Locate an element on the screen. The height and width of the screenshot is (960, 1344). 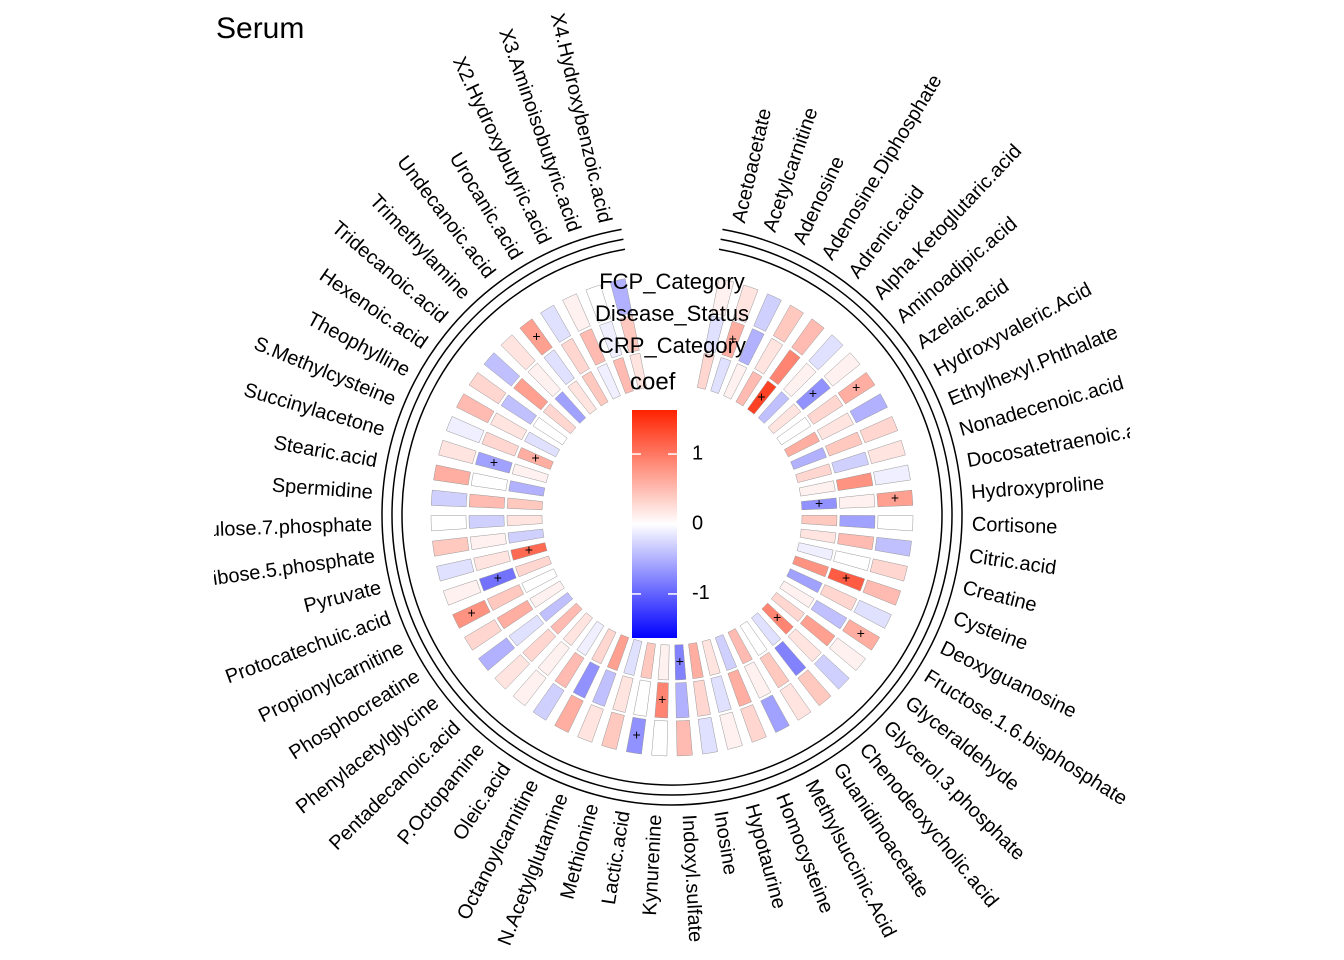
track-label: Disease_Status is located at coordinates (672, 313).